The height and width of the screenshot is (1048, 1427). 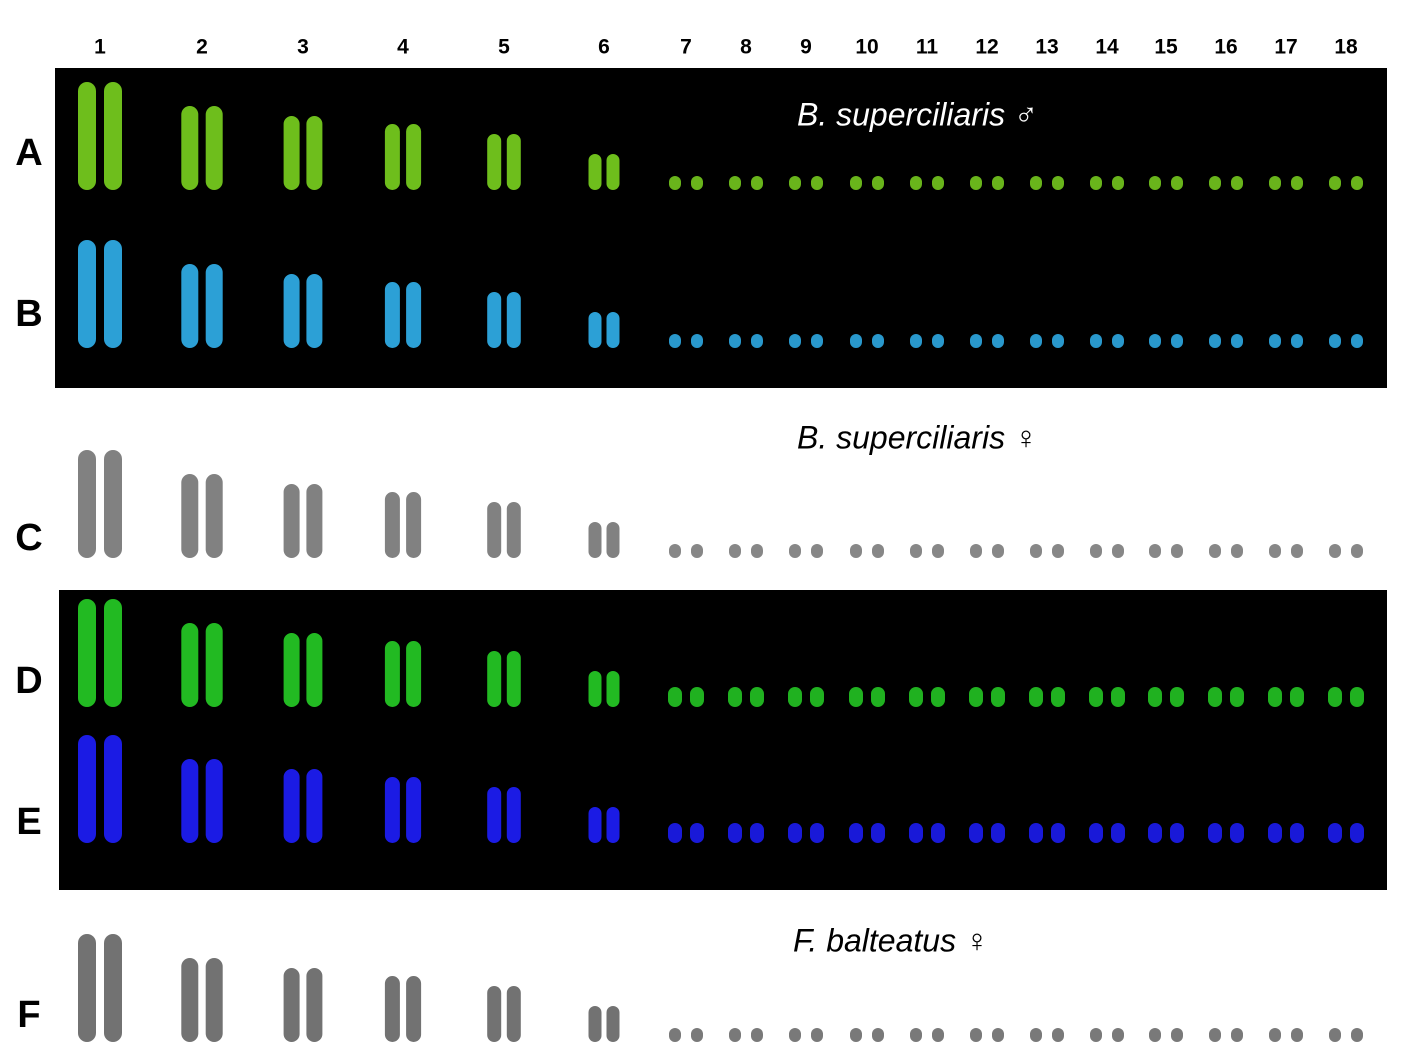 What do you see at coordinates (917, 114) in the screenshot?
I see `species-label: B. superciliaris ♂` at bounding box center [917, 114].